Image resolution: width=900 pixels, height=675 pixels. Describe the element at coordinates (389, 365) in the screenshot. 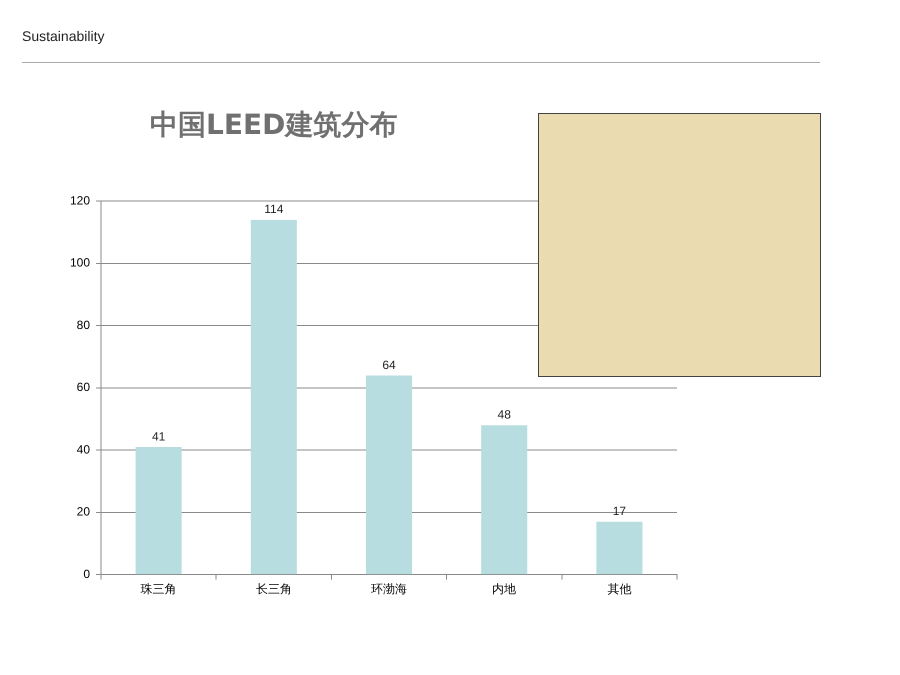

I see `data-label: 64` at that location.